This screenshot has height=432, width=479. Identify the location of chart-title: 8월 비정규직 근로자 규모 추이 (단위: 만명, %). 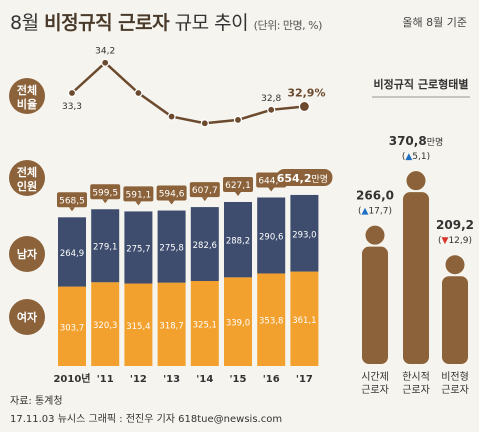
(166, 21).